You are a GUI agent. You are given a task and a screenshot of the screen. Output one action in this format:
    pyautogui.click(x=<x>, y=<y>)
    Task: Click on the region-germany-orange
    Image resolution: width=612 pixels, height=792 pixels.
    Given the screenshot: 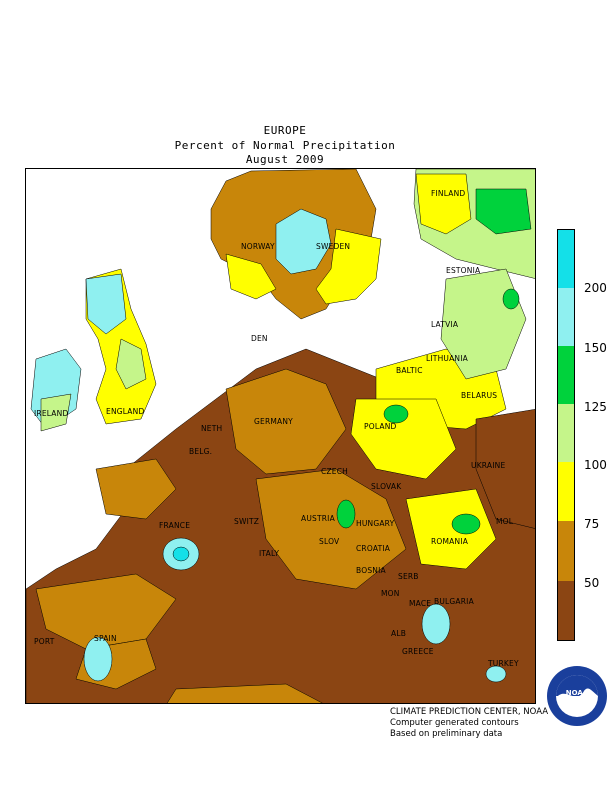 What is the action you would take?
    pyautogui.click(x=286, y=421)
    